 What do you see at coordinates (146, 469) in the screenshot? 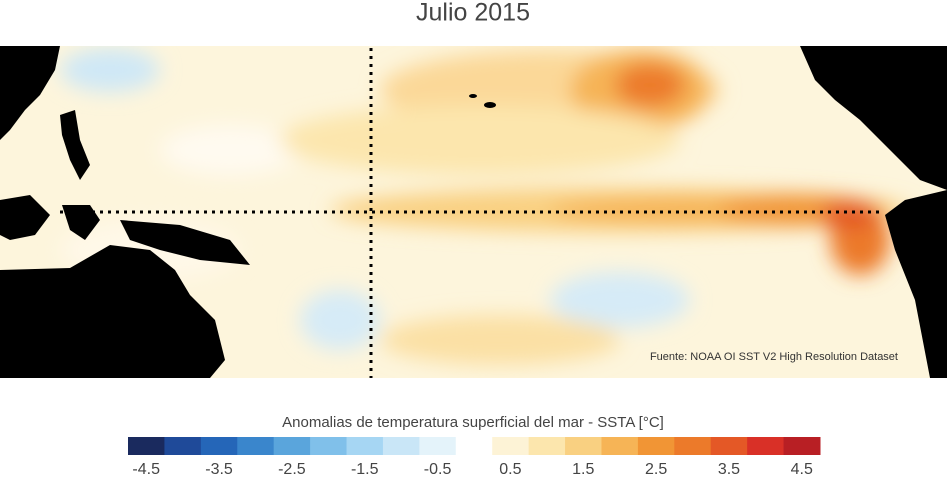
I see `colorbar-tick-label: -4.5` at bounding box center [146, 469].